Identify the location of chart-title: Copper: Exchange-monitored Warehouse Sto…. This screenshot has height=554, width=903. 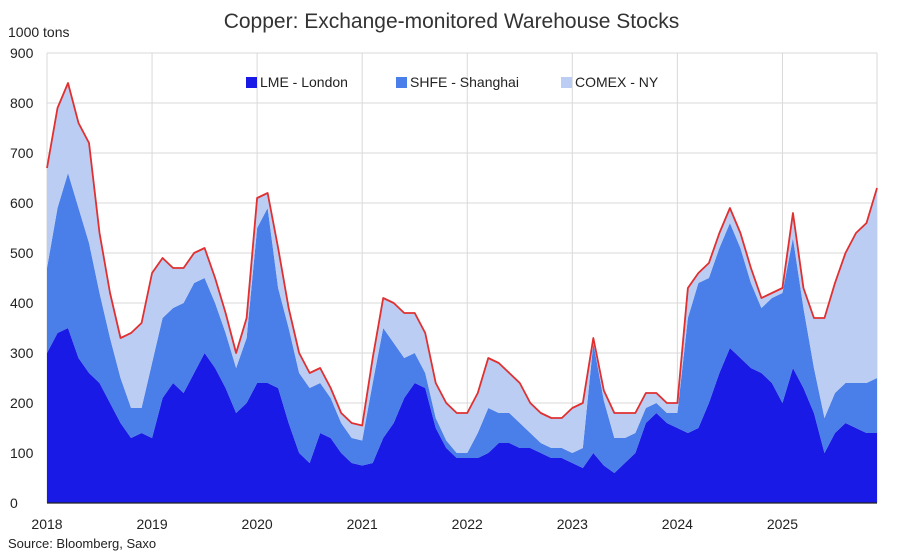
(451, 21).